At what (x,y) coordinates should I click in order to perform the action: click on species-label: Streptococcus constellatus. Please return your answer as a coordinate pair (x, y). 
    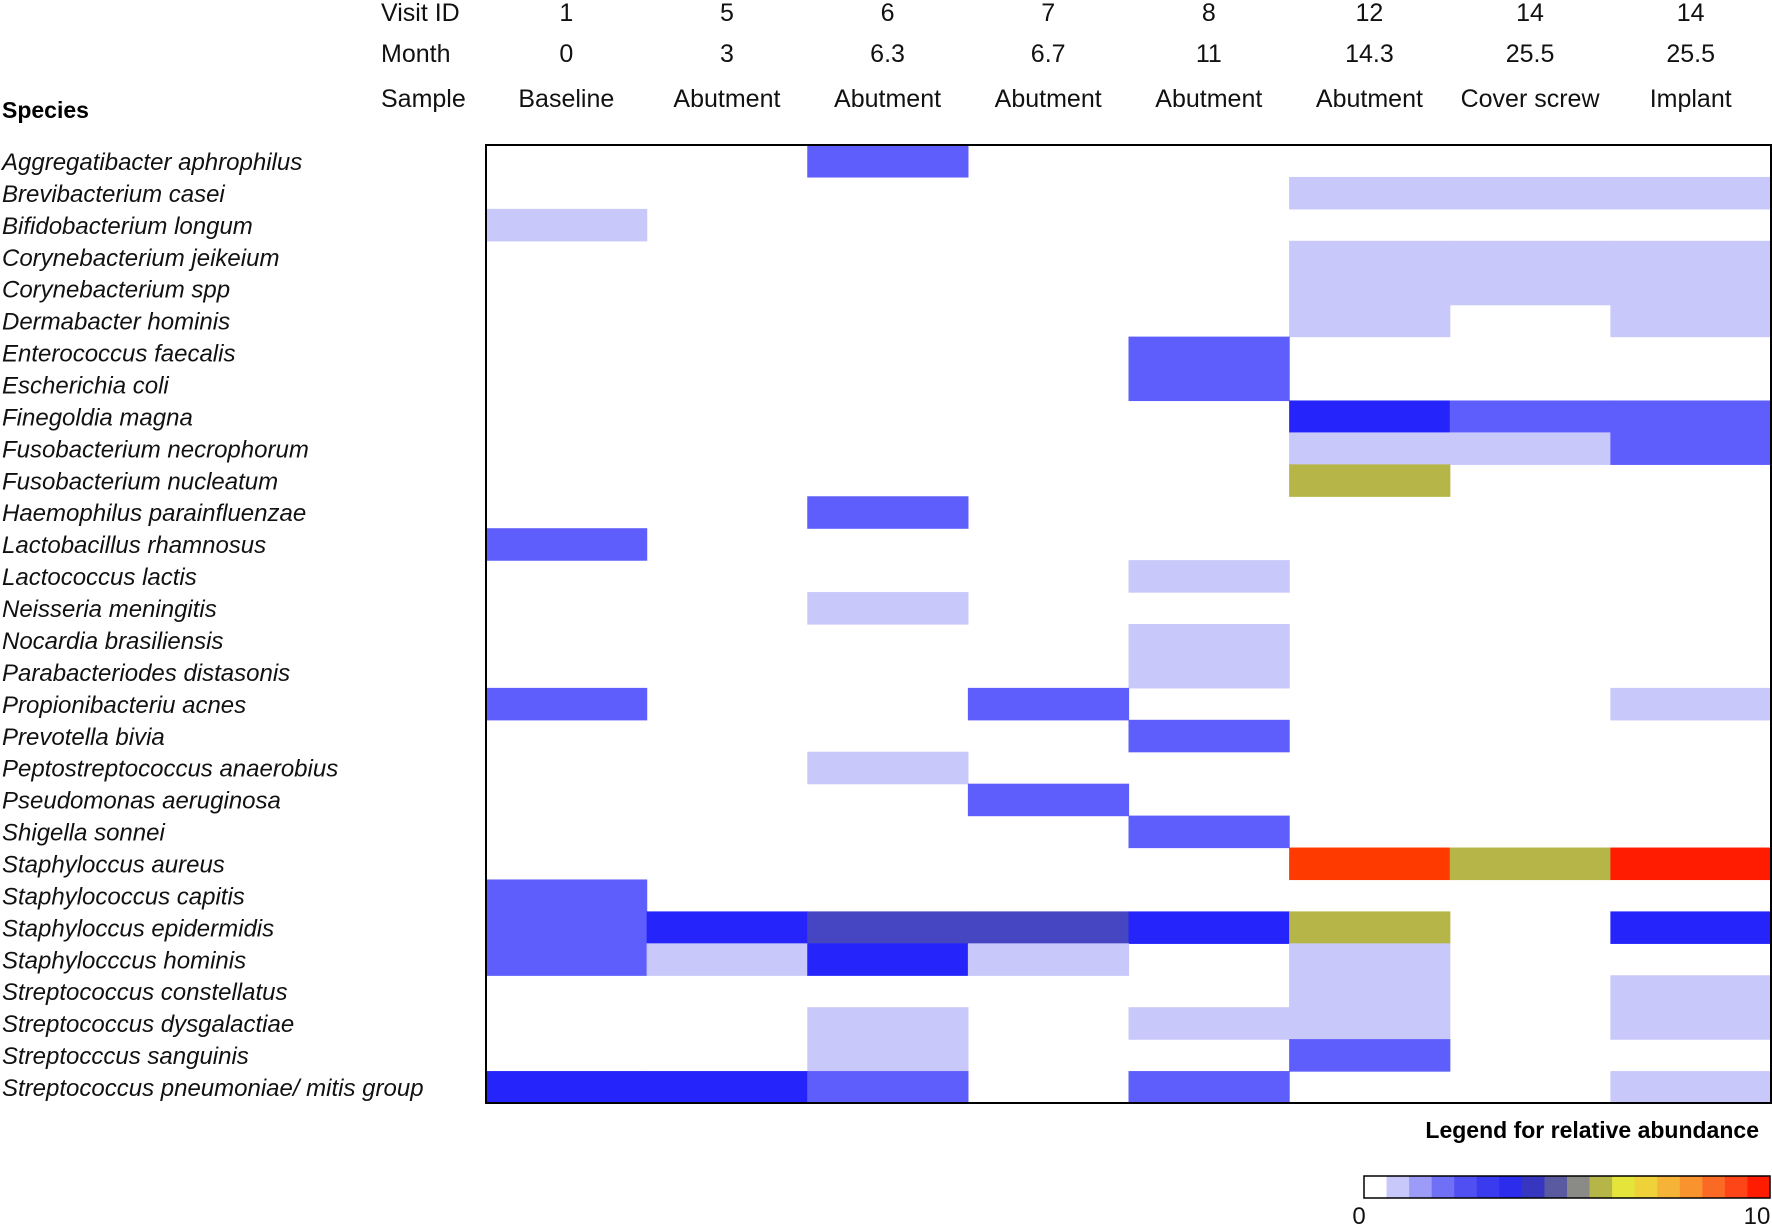
    Looking at the image, I should click on (144, 992).